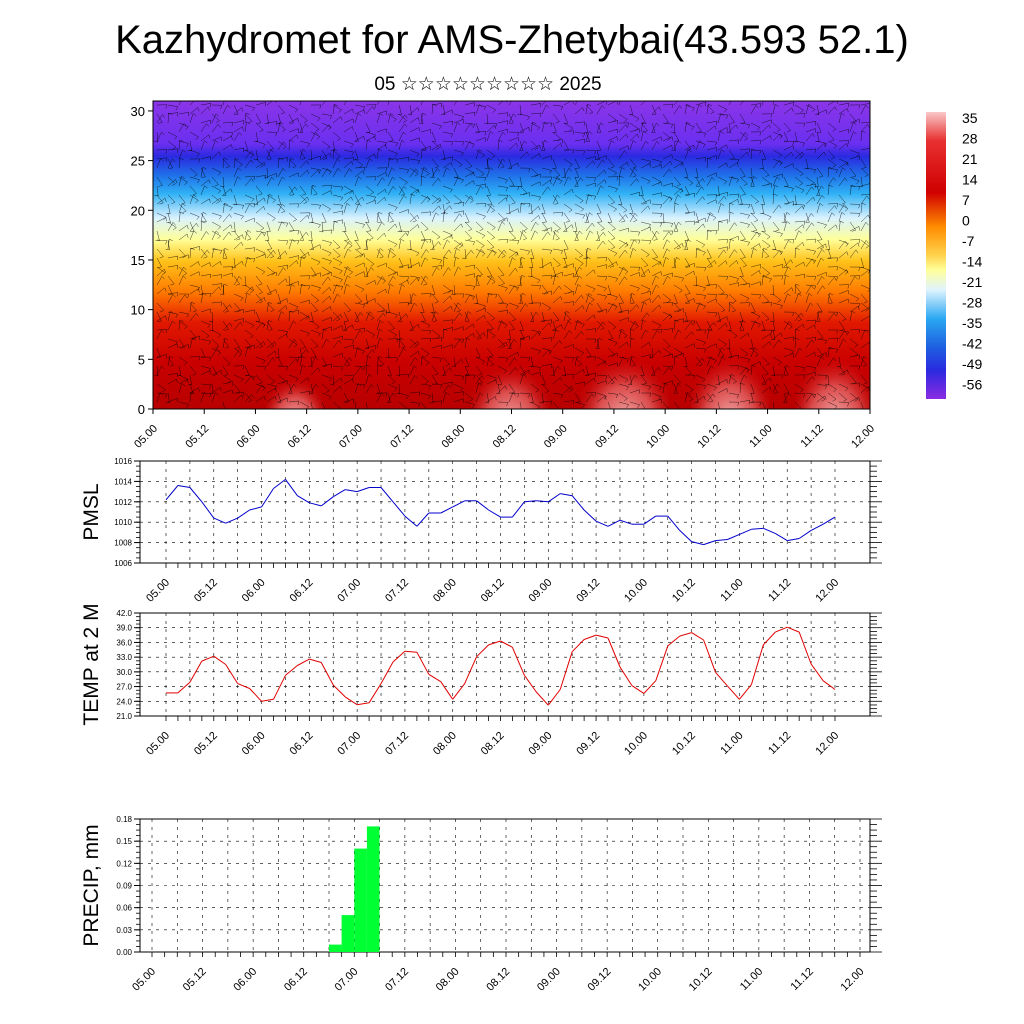 Image resolution: width=1024 pixels, height=1024 pixels. What do you see at coordinates (972, 385) in the screenshot?
I see `colorbar-label: -56` at bounding box center [972, 385].